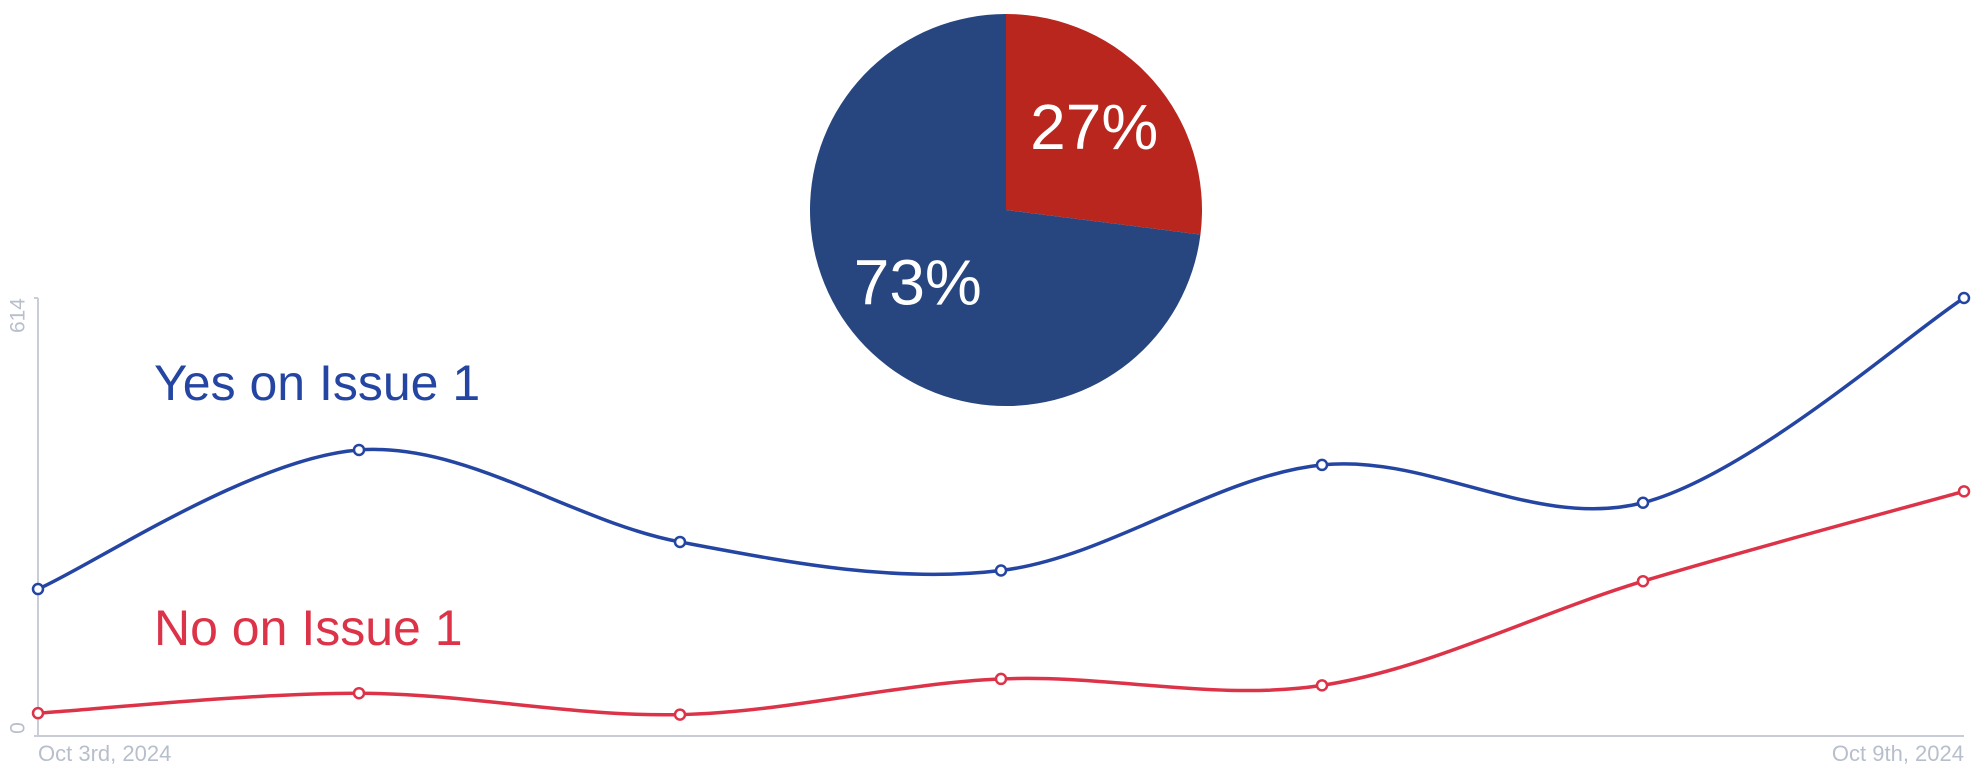  I want to click on y-tick-label: 614, so click(18, 315).